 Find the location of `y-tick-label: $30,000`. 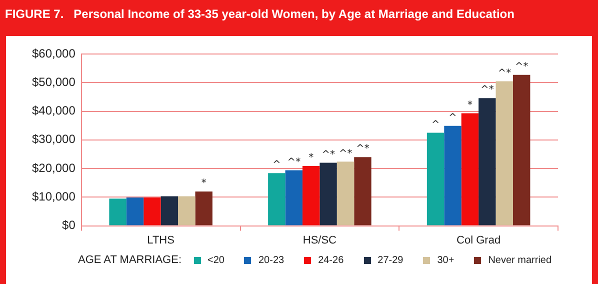

y-tick-label: $30,000 is located at coordinates (54, 139).